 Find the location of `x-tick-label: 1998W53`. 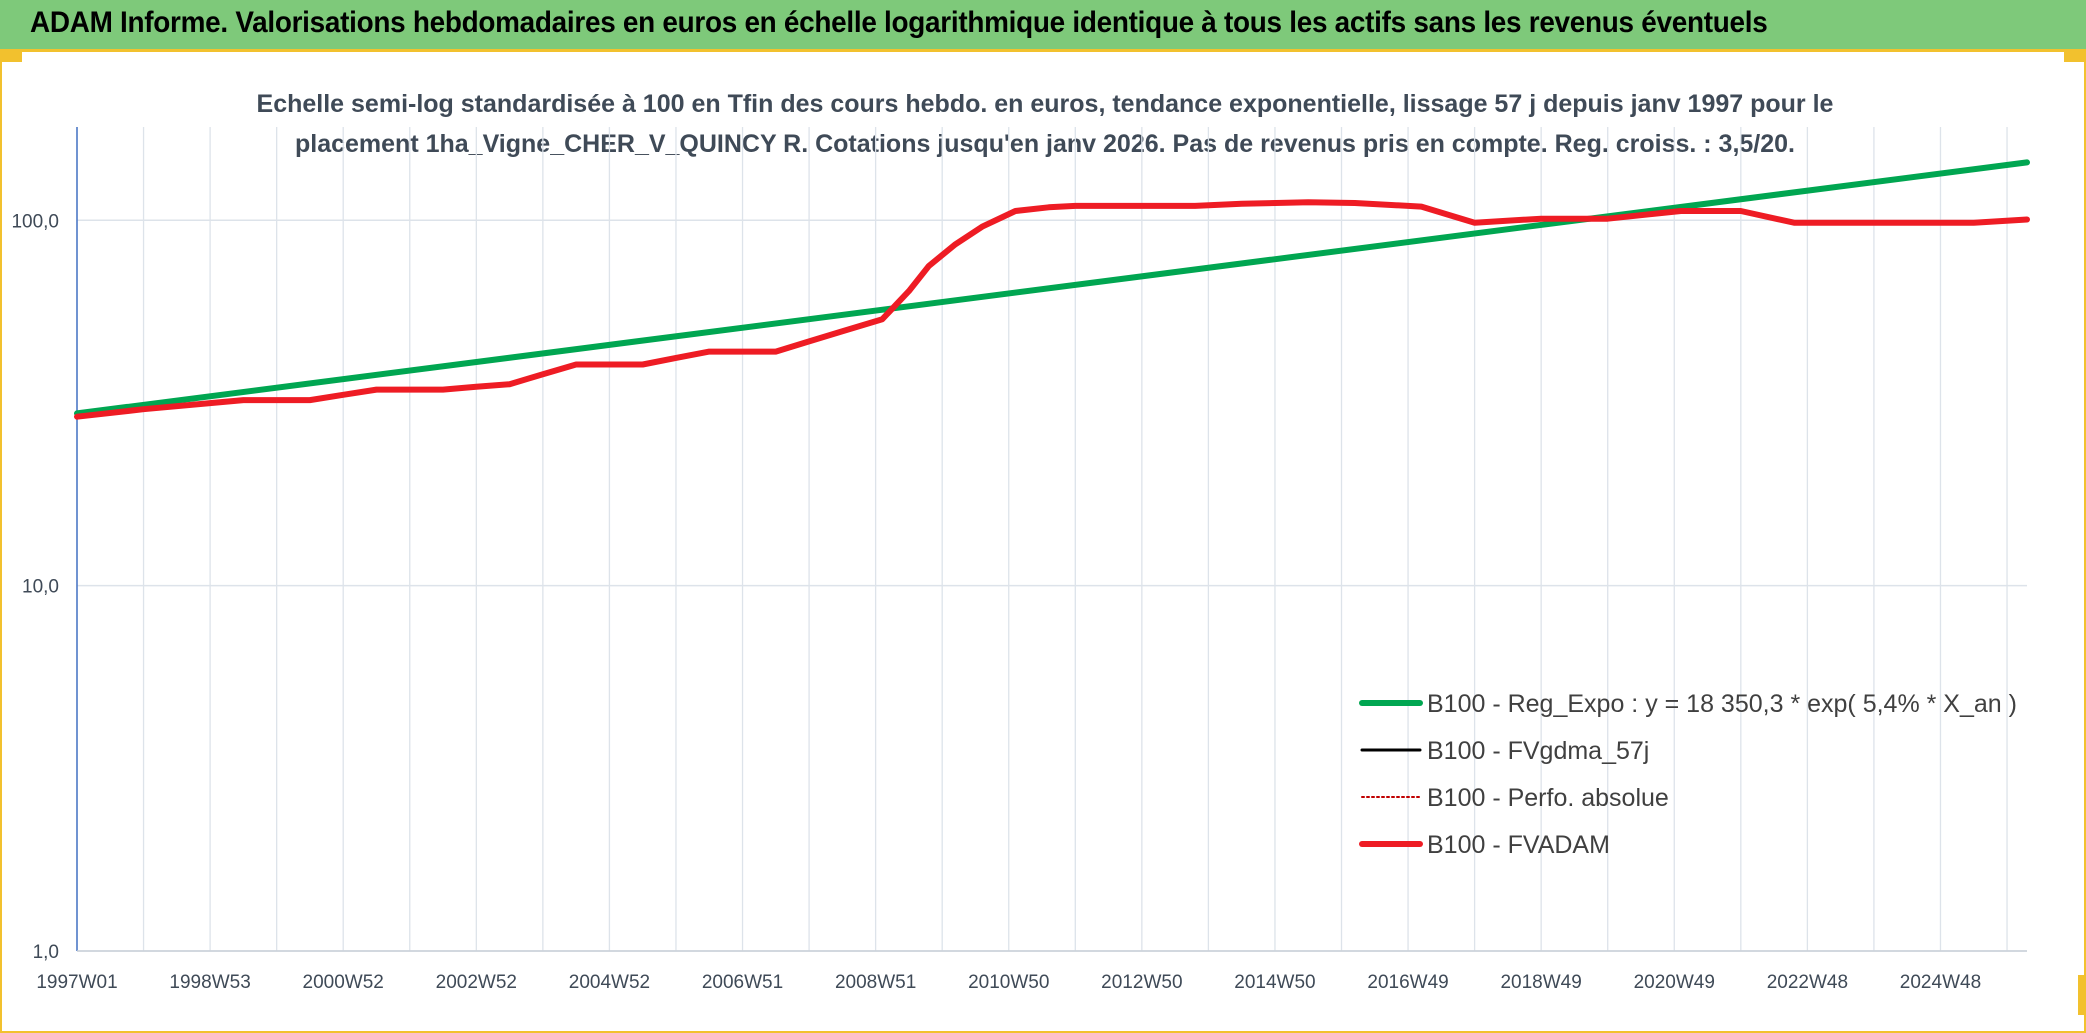

x-tick-label: 1998W53 is located at coordinates (209, 982).